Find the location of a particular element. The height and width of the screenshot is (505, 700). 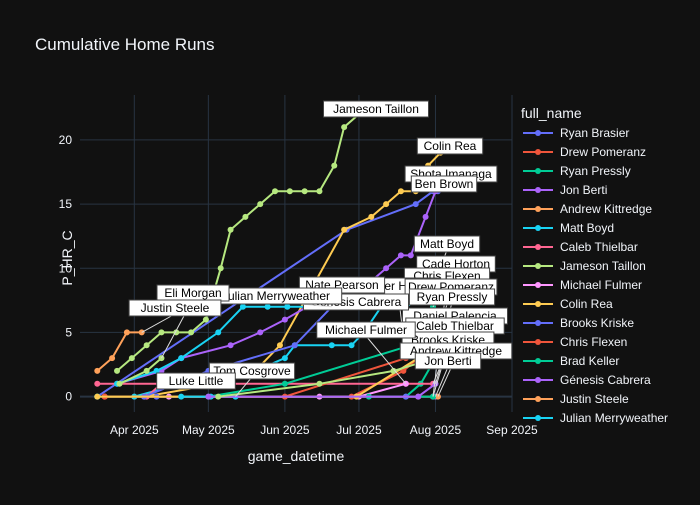

annotation-label: Jon Berti is located at coordinates (447, 361).